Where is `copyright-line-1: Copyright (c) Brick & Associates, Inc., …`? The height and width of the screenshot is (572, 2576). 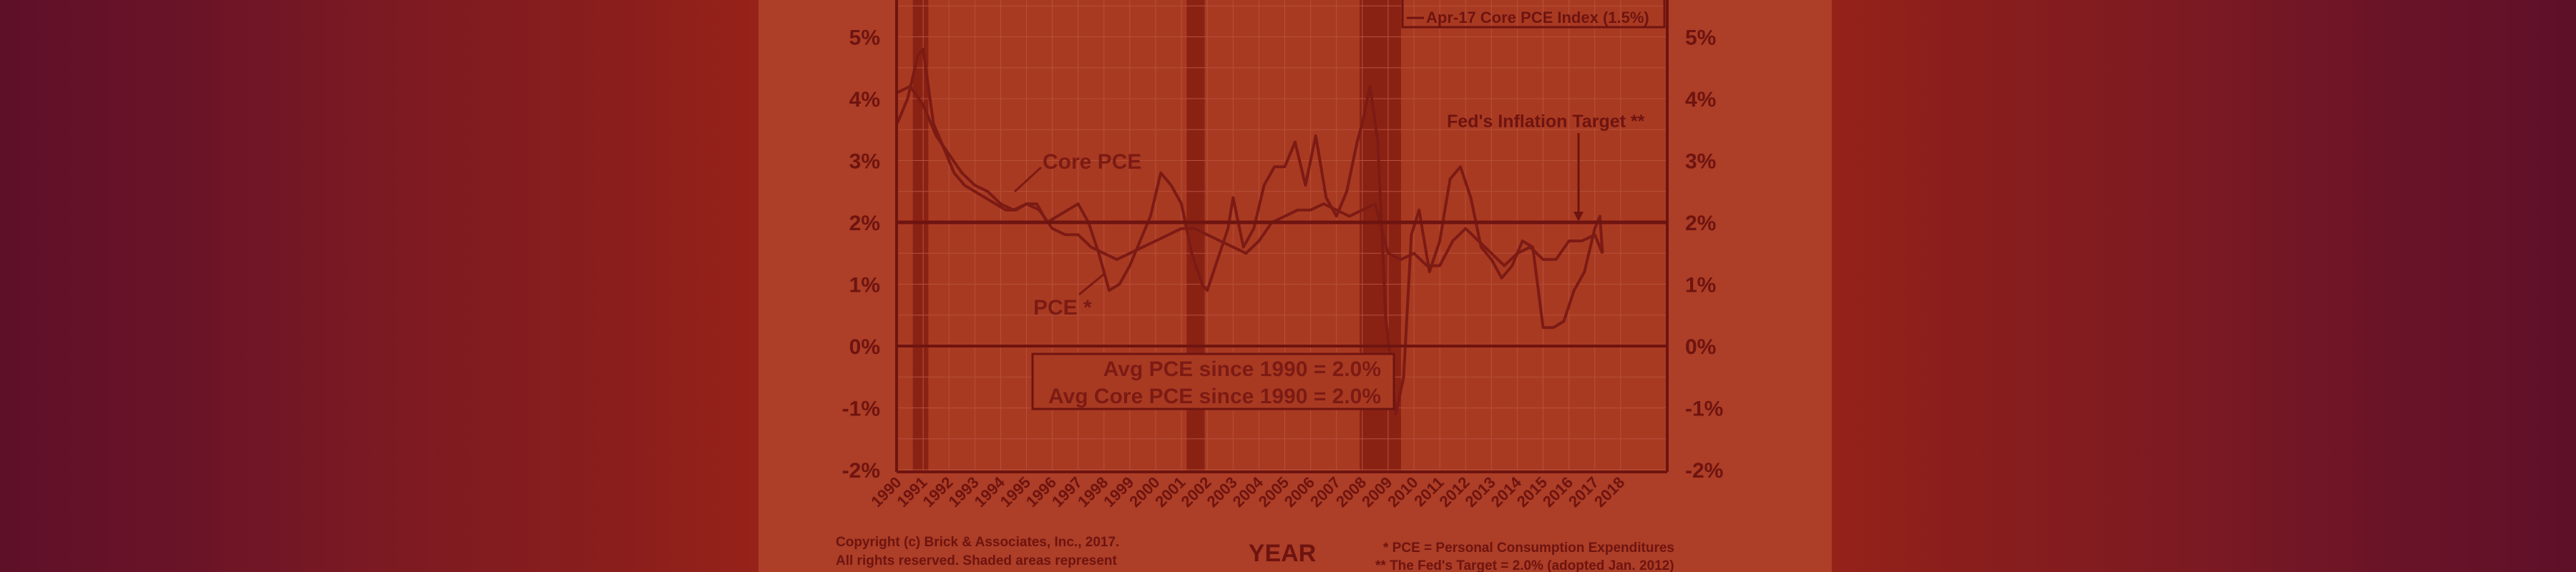
copyright-line-1: Copyright (c) Brick & Associates, Inc., … is located at coordinates (977, 542).